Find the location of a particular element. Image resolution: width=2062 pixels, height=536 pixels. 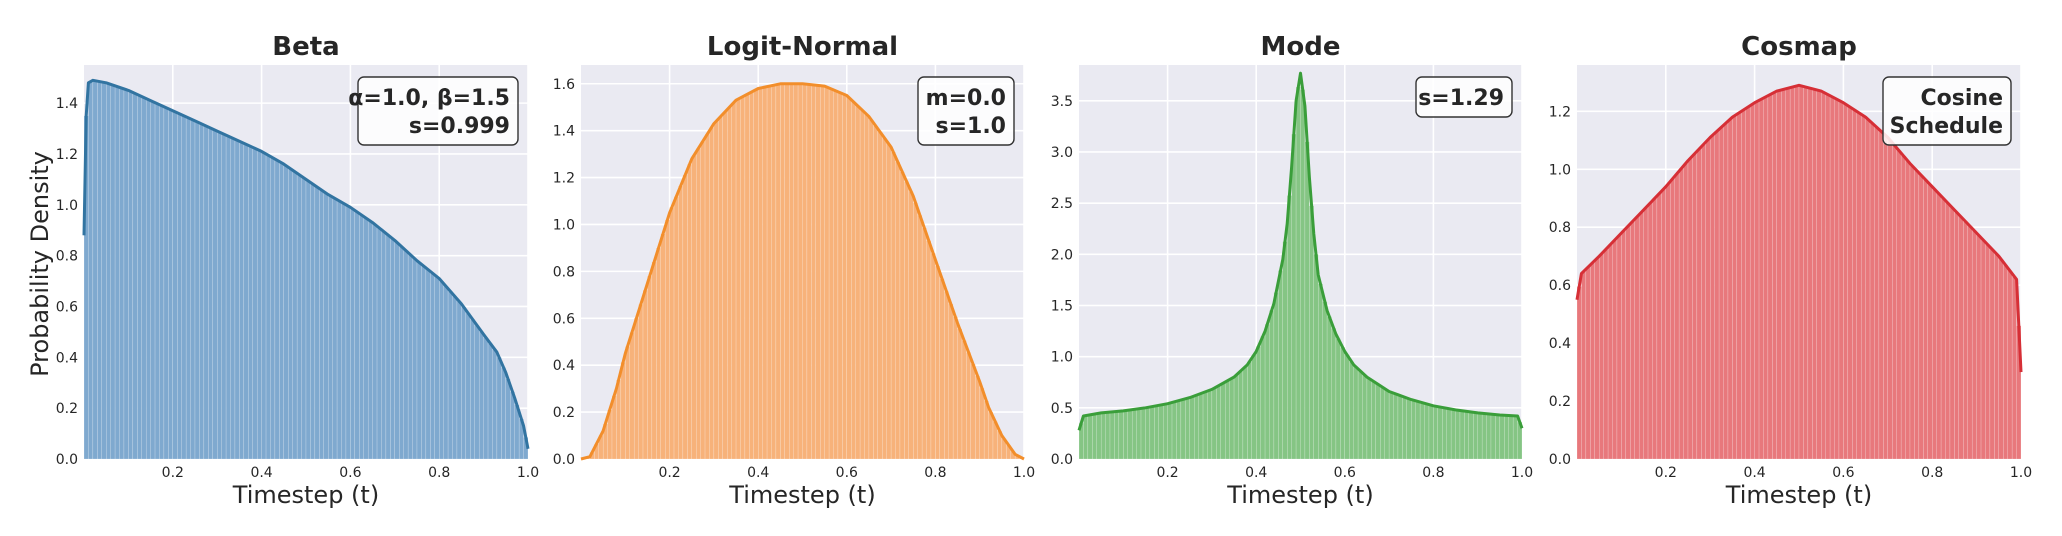

y-tick-label: 1.2 is located at coordinates (67, 155).